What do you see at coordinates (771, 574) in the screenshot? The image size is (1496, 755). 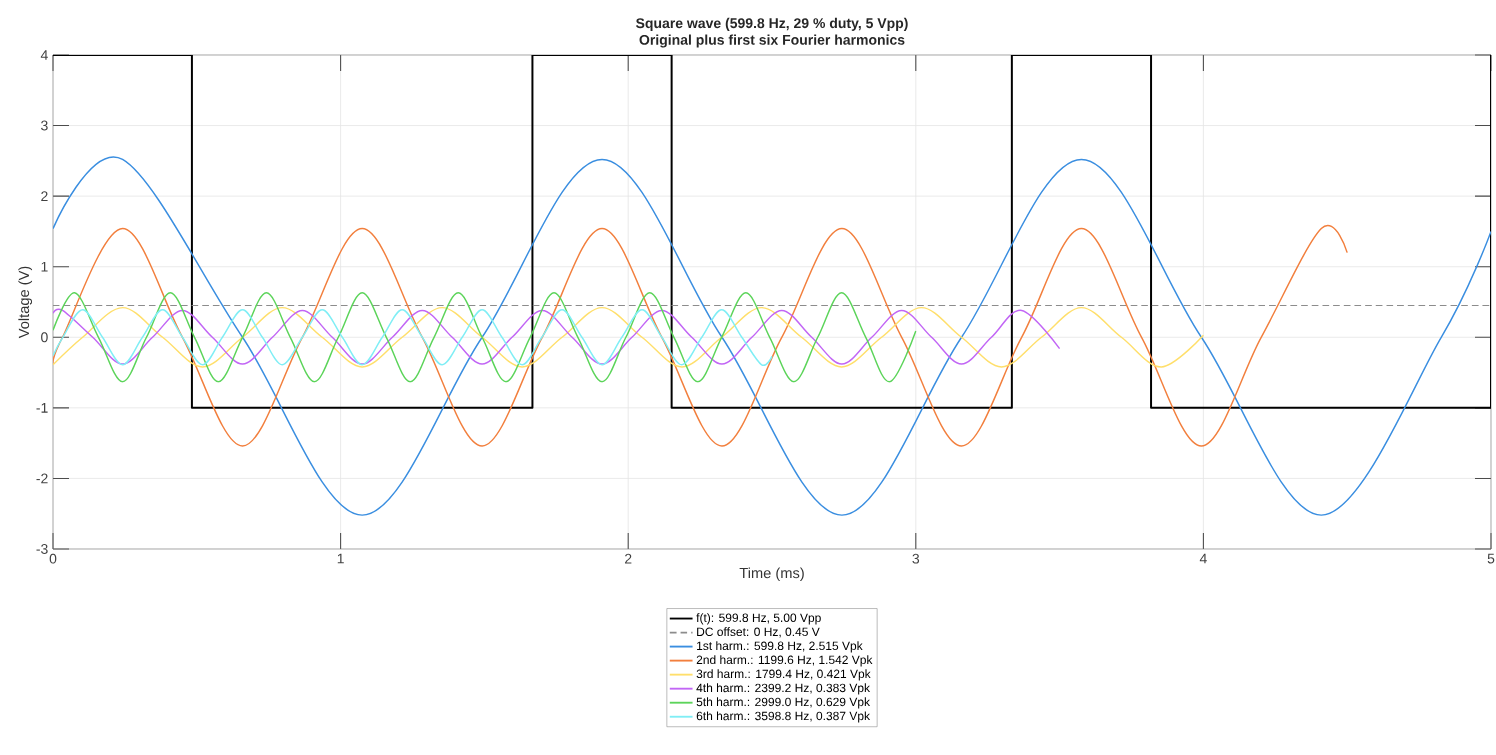 I see `x-axis-title: Time (ms)` at bounding box center [771, 574].